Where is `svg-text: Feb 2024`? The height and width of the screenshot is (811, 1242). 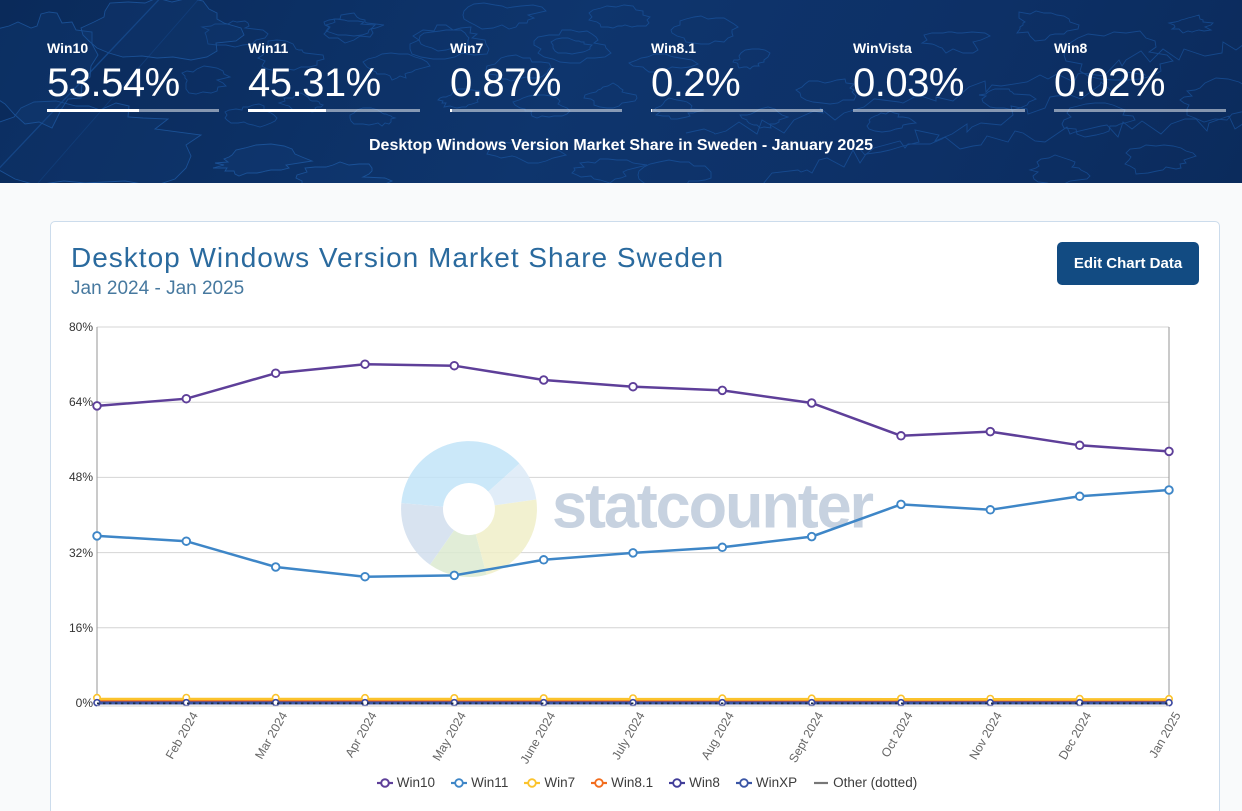
svg-text: Feb 2024 is located at coordinates (182, 735).